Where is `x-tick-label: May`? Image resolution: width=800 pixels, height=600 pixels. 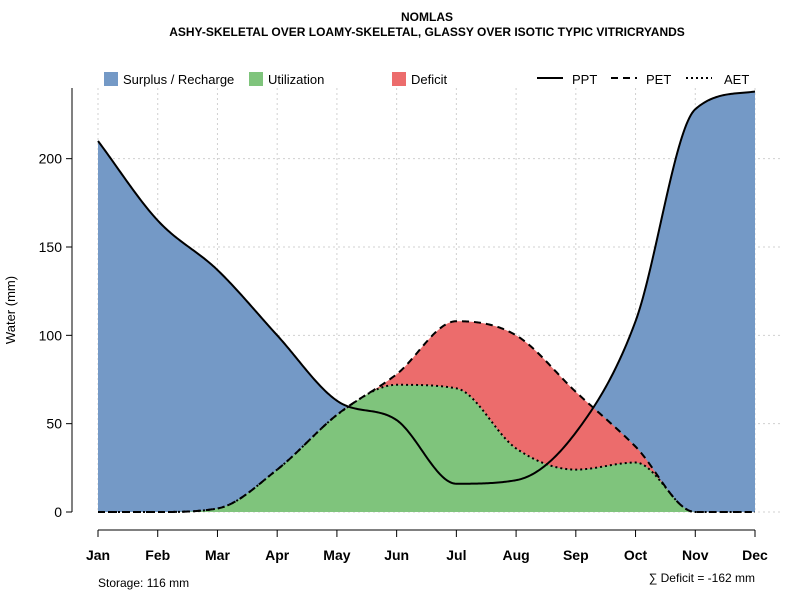 x-tick-label: May is located at coordinates (336, 555).